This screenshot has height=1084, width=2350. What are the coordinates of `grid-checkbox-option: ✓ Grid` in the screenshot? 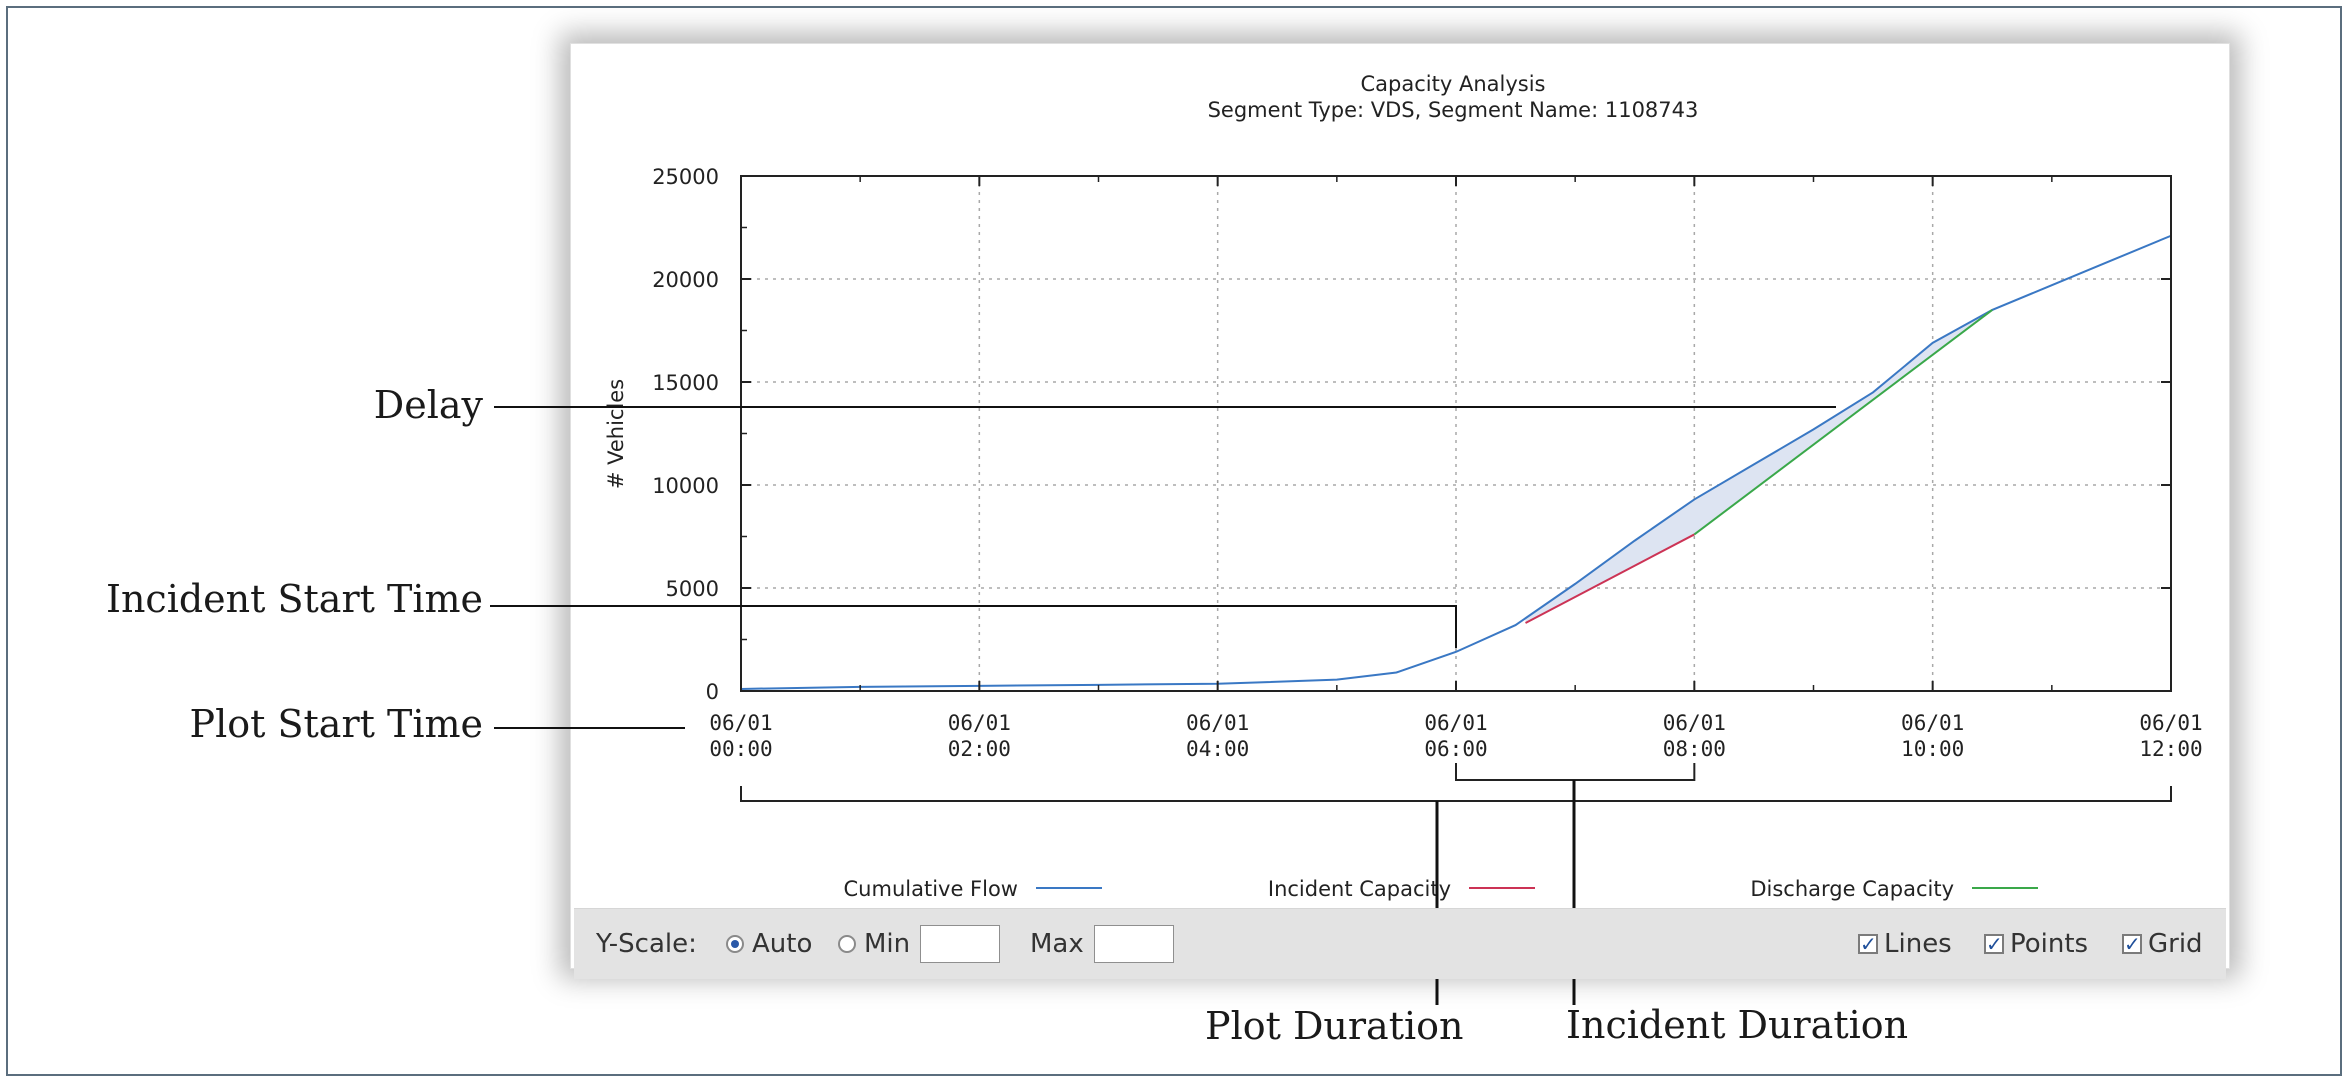 It's located at (2162, 944).